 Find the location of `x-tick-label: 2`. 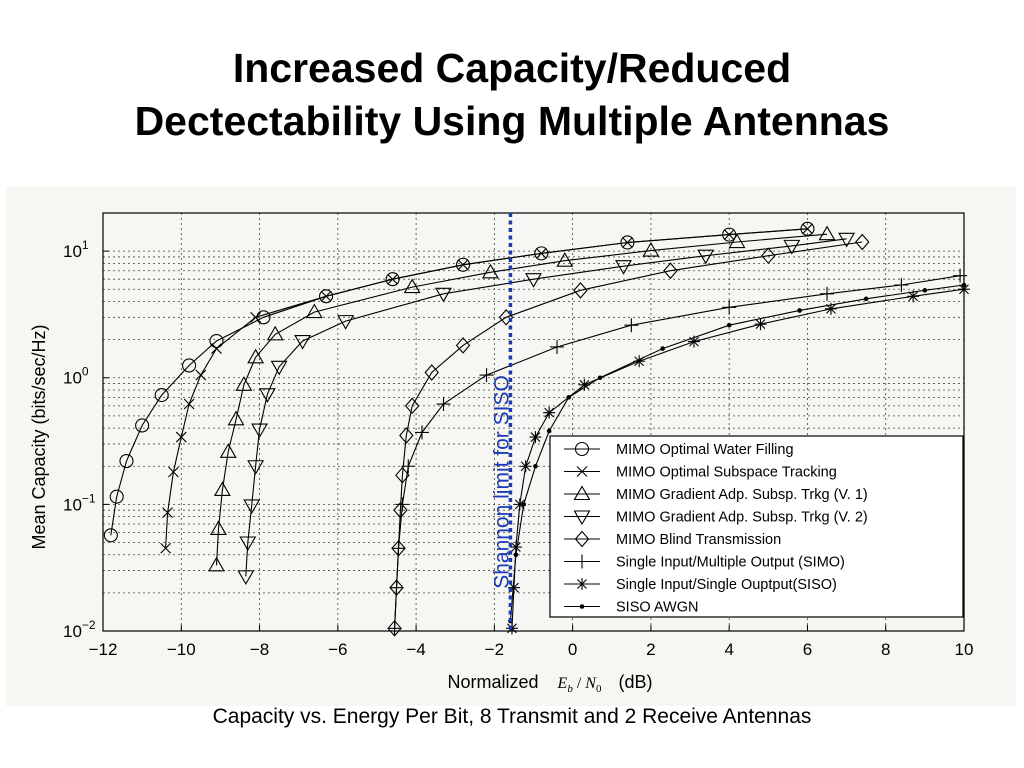

x-tick-label: 2 is located at coordinates (650, 649).